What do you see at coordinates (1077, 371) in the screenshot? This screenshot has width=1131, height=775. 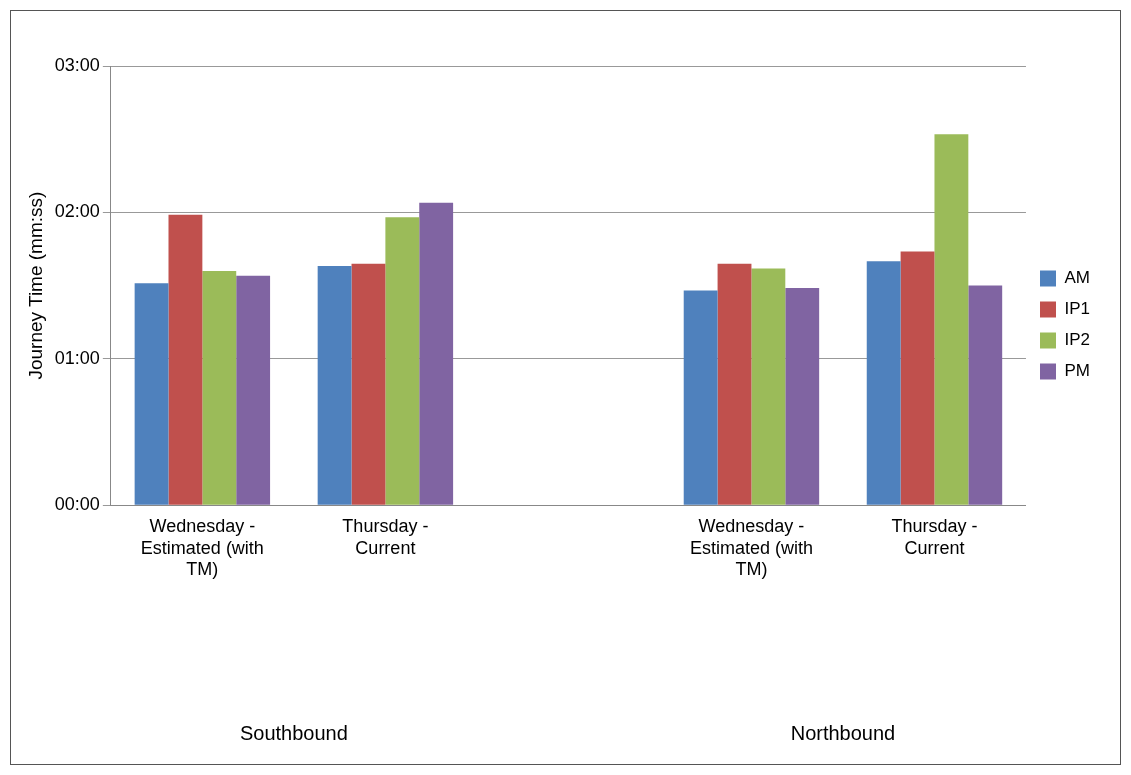 I see `legend-label: PM` at bounding box center [1077, 371].